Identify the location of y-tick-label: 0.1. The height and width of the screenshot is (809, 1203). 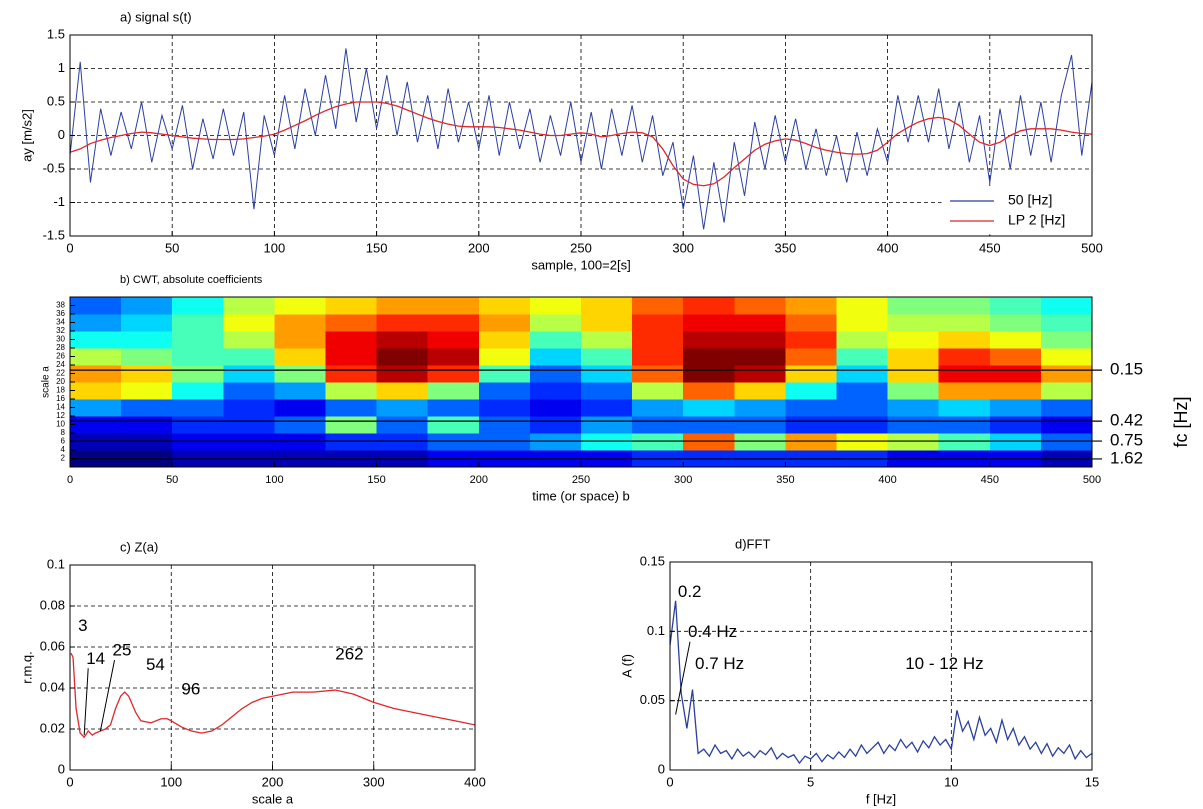
(656, 630).